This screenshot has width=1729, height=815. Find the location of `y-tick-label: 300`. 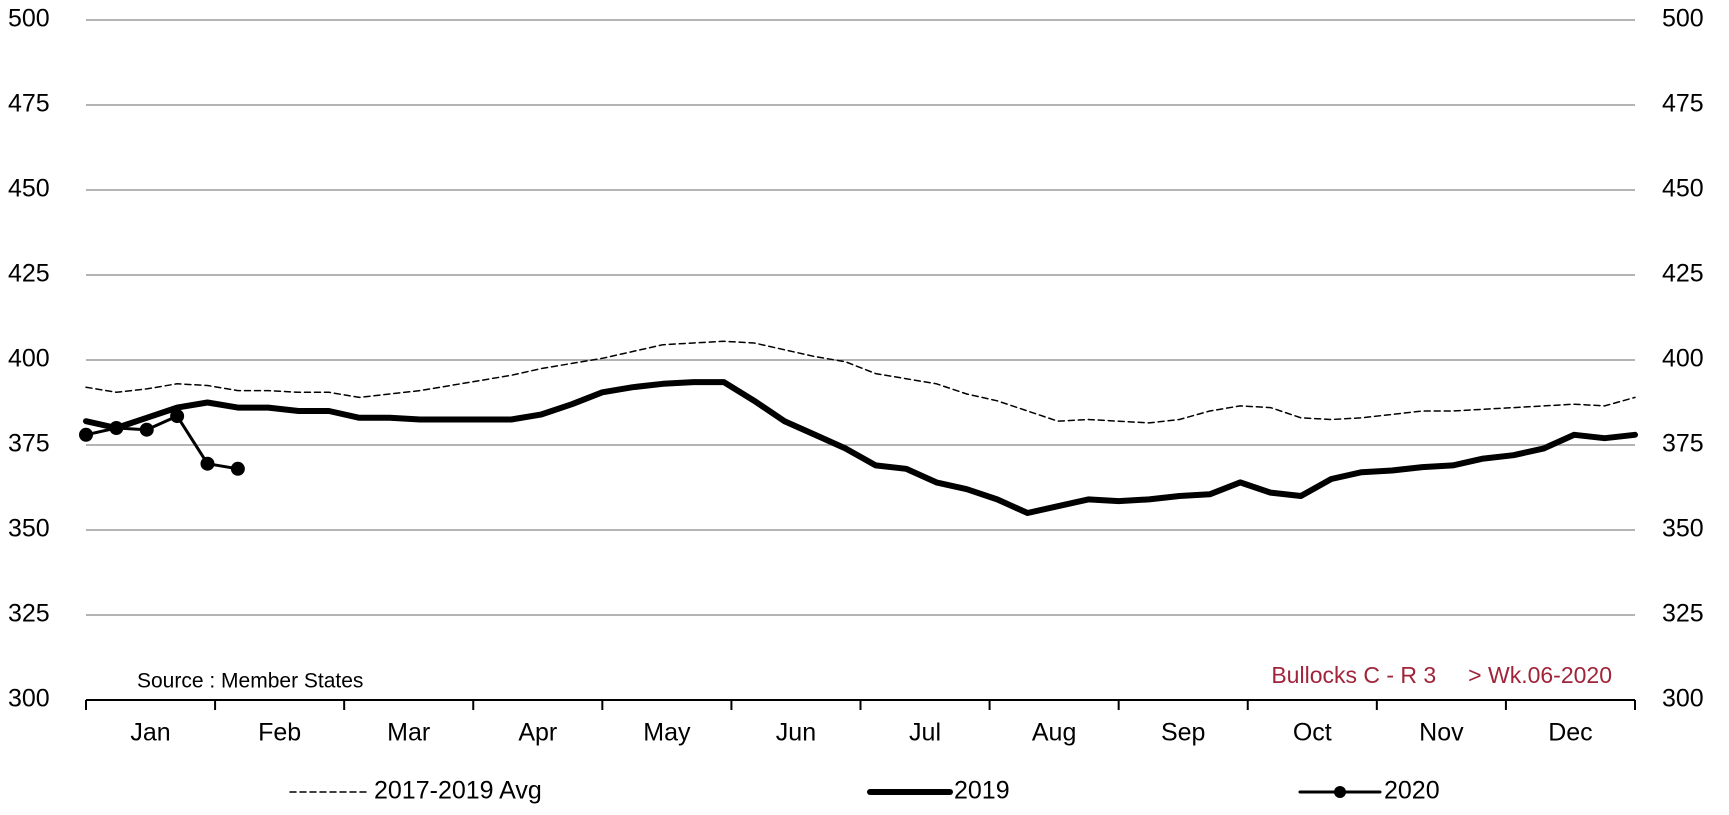

y-tick-label: 300 is located at coordinates (29, 699).